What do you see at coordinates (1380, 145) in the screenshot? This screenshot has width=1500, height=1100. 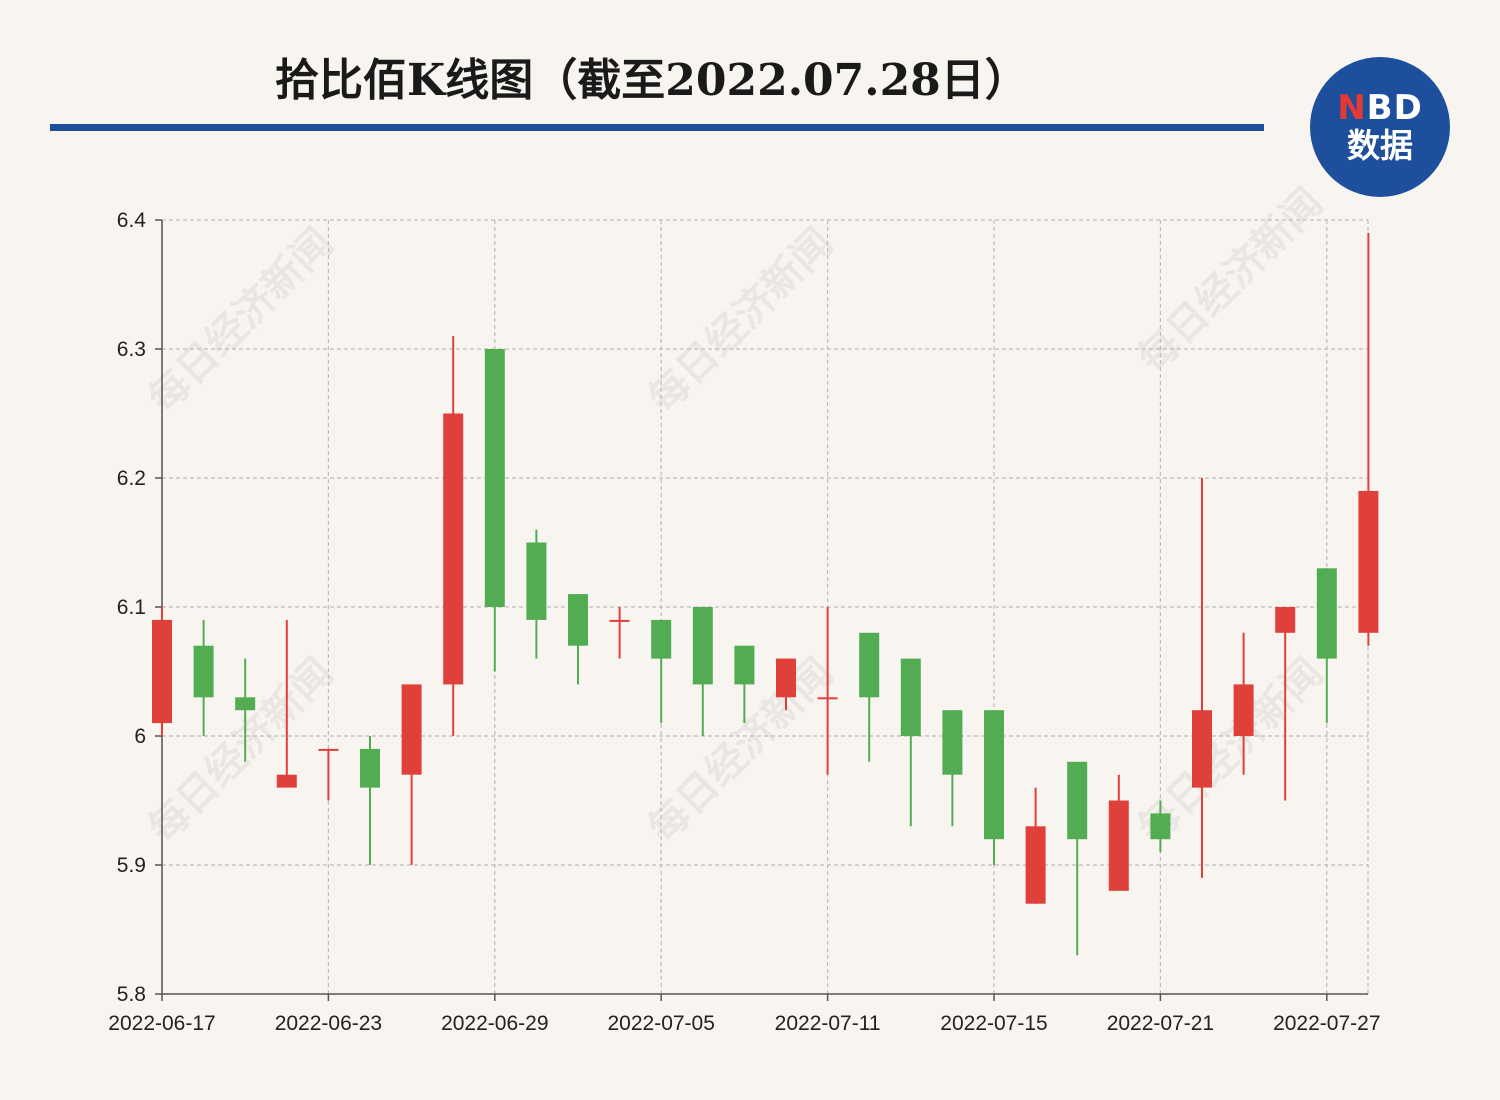 I see `logo-data-text: 数据` at bounding box center [1380, 145].